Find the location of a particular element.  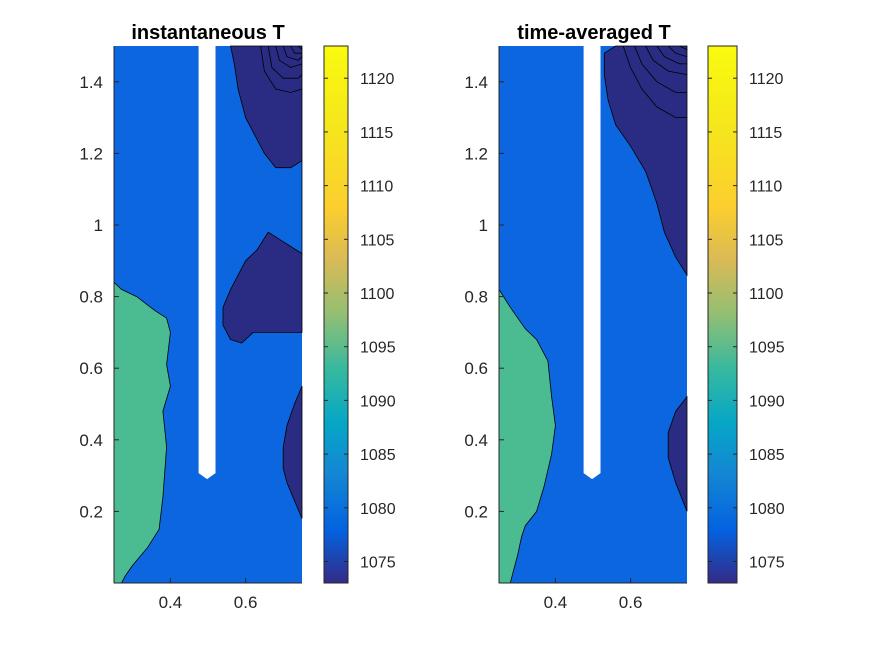

colorbar-time-averaged: 1075 1080 1085 1090 1095 1100 1105 1110 1115 1120 is located at coordinates (746, 314).